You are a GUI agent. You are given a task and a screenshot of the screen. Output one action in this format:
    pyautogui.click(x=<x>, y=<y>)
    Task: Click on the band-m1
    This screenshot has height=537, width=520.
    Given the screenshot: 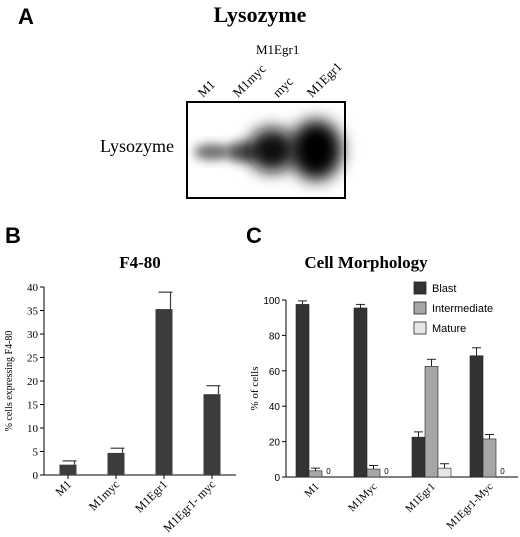 What is the action you would take?
    pyautogui.click(x=212, y=152)
    